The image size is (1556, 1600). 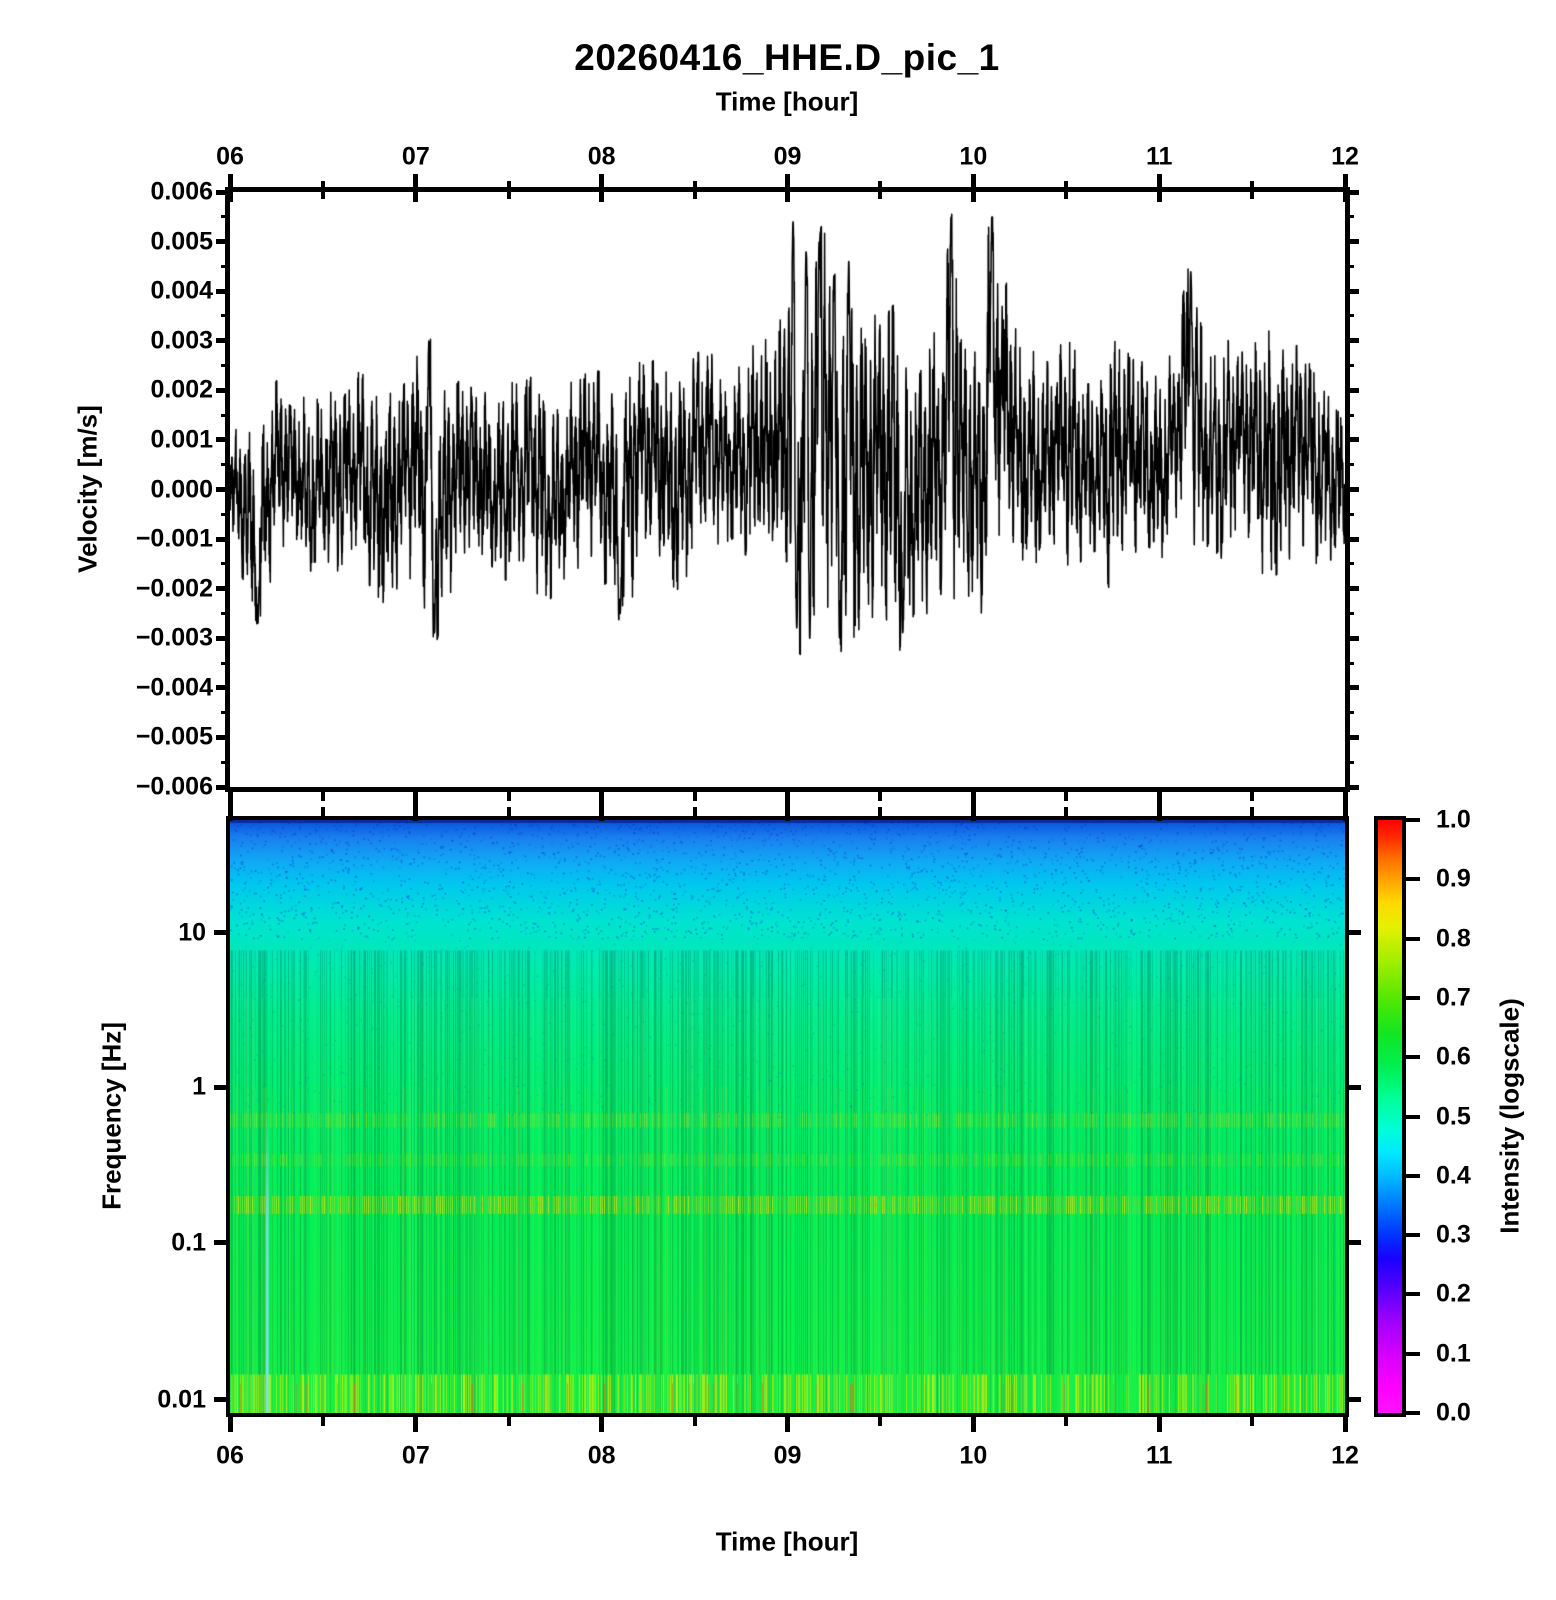 I want to click on spectrogram-y-axis-label: Frequency [Hz], so click(x=111, y=1116).